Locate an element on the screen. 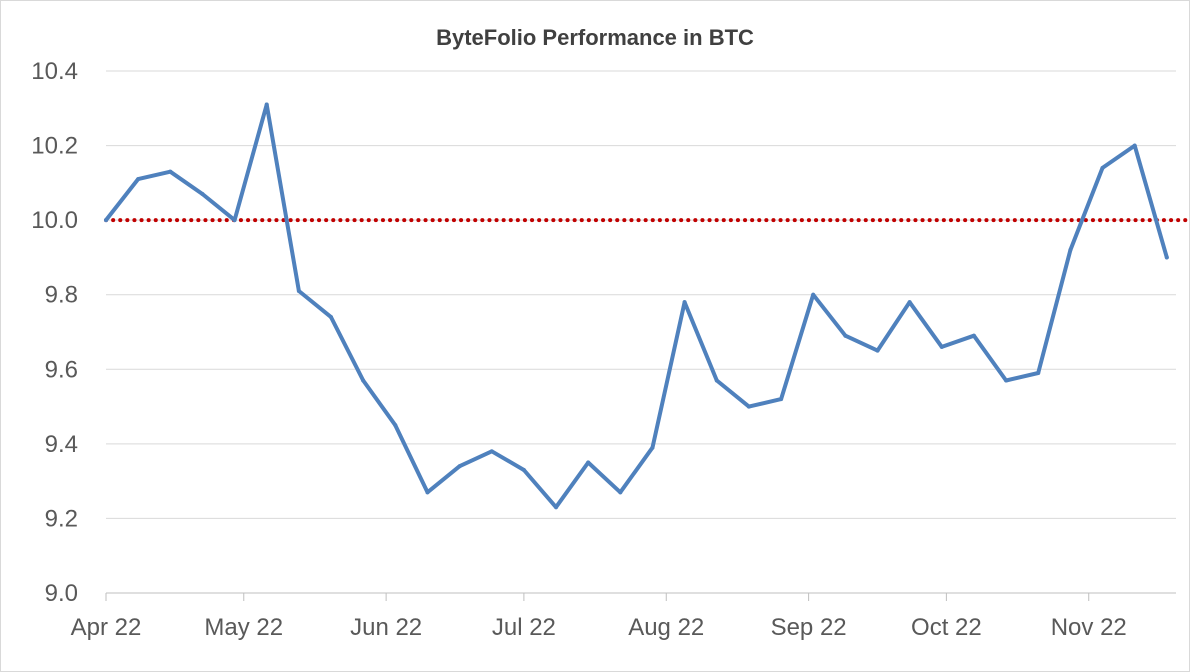 This screenshot has height=672, width=1190. y-tick-label: 9.2 is located at coordinates (61, 518).